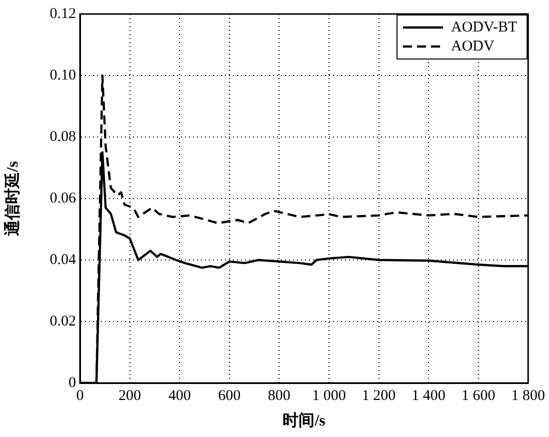 The height and width of the screenshot is (437, 549). I want to click on y-tick-label: 0.08, so click(63, 136).